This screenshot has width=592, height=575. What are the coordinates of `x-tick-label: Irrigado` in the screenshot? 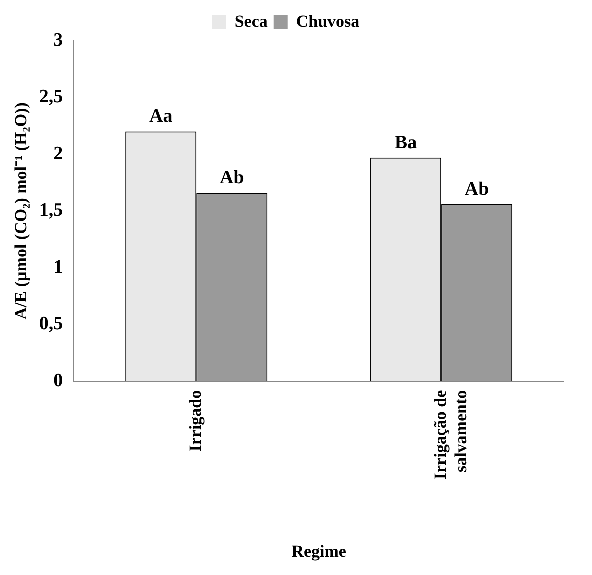 It's located at (196, 421).